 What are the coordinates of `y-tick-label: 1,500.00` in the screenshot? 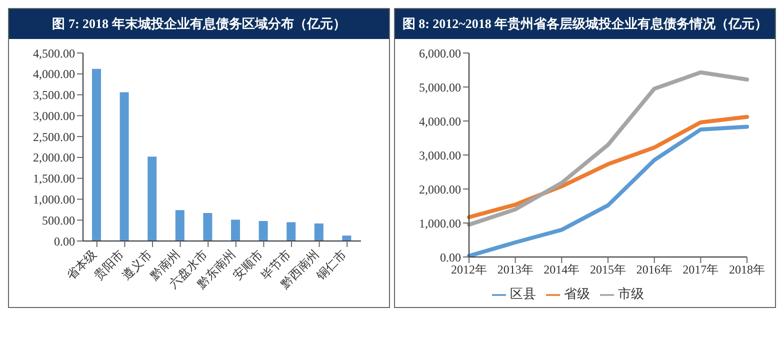 It's located at (54, 179).